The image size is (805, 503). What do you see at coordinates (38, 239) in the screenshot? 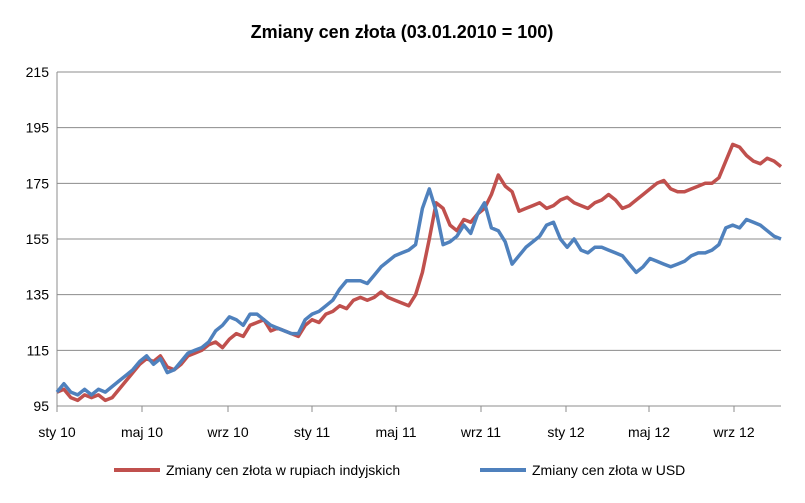
I see `y-tick-label: 155` at bounding box center [38, 239].